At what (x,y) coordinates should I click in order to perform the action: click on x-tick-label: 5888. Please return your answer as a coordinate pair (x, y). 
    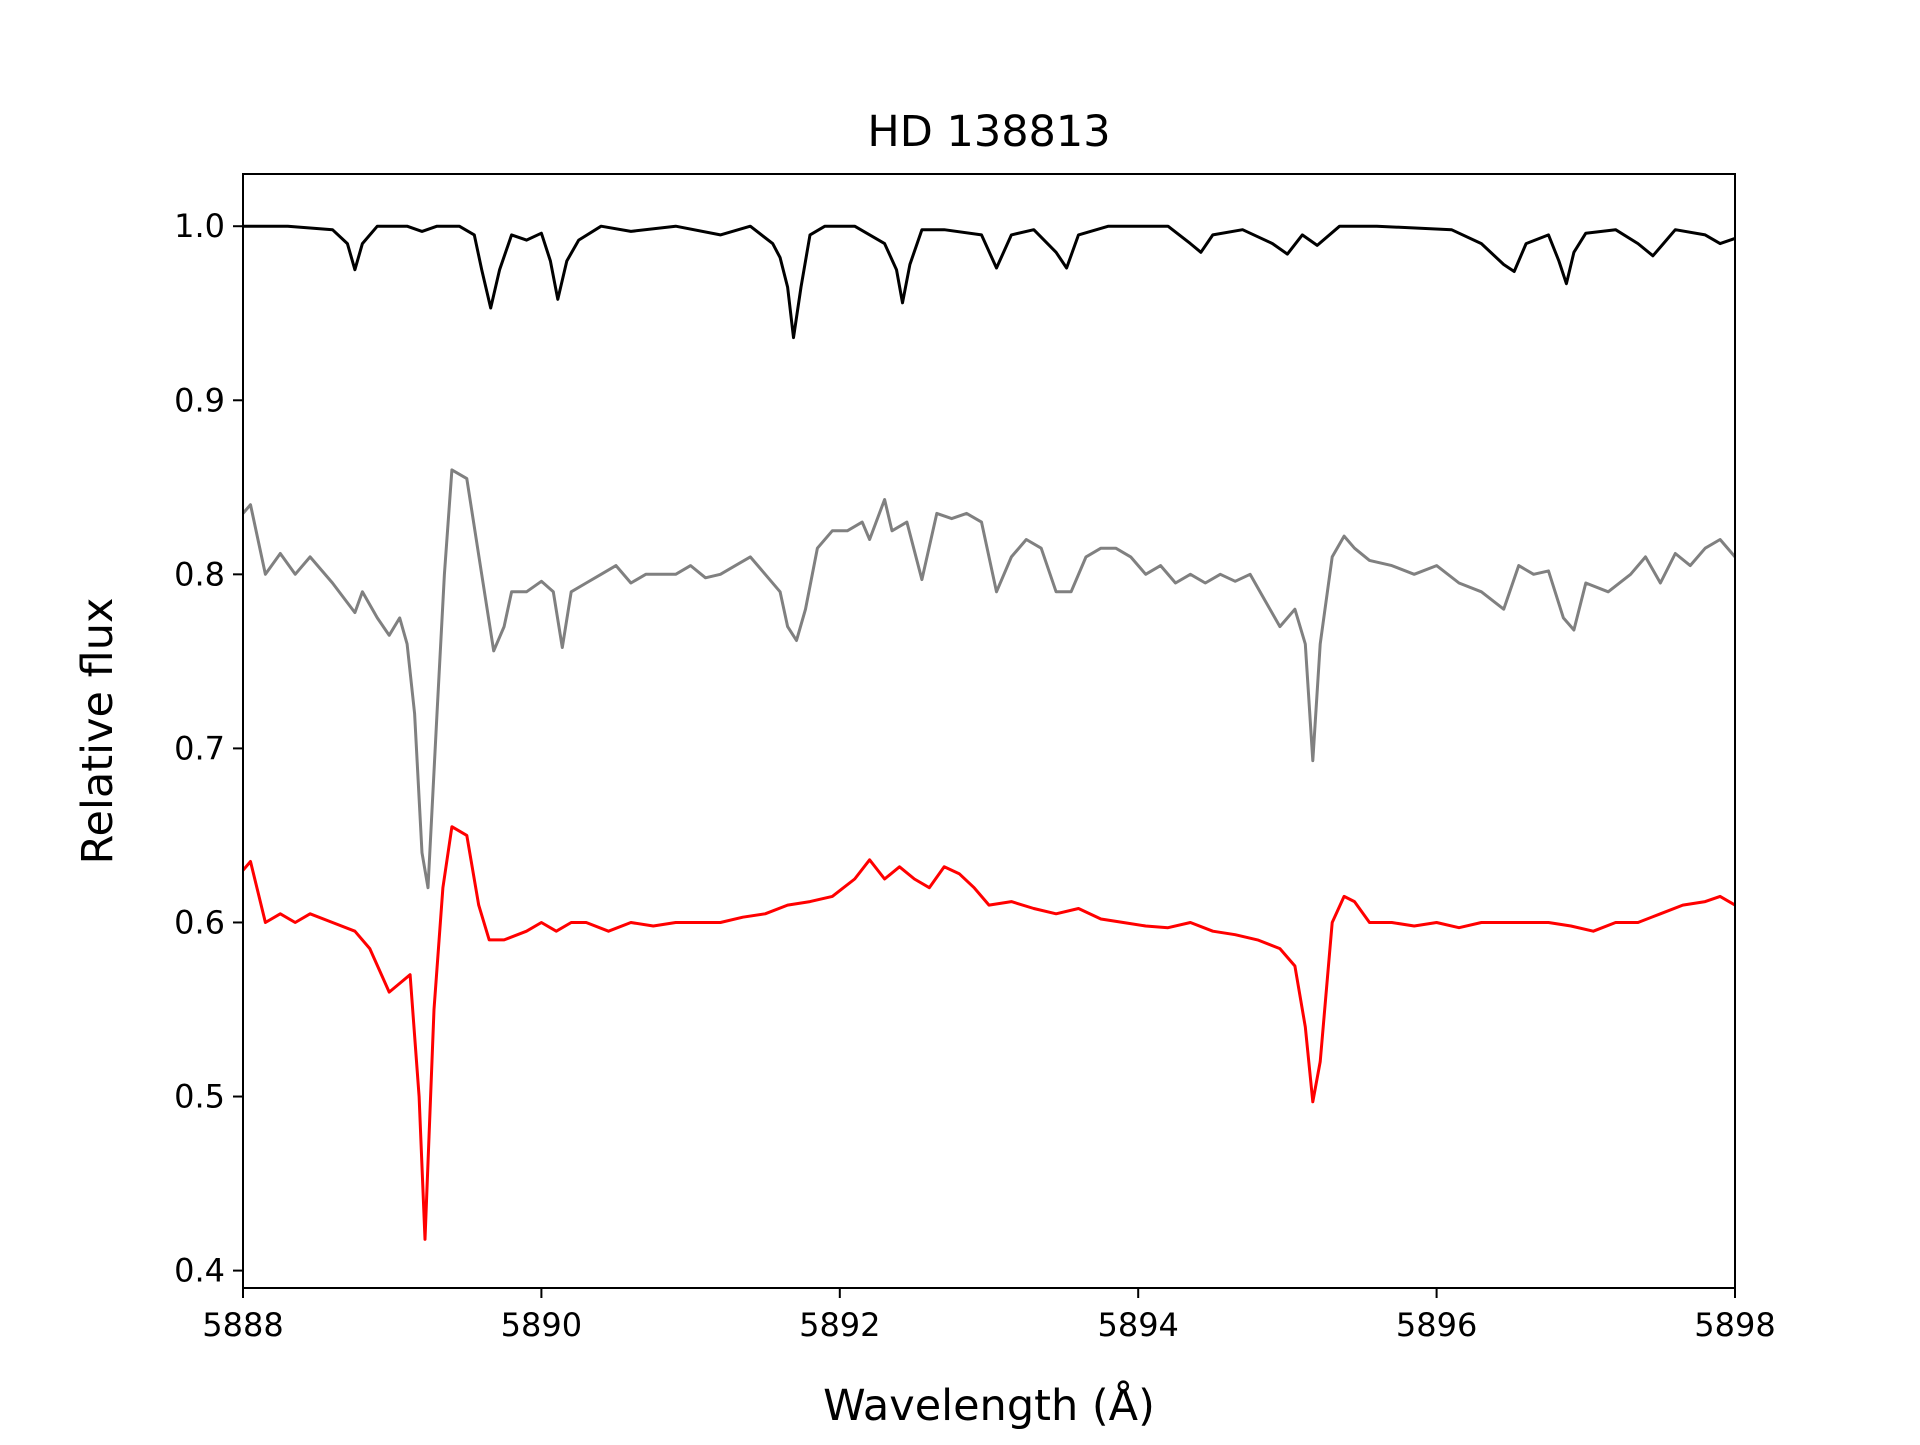
    Looking at the image, I should click on (242, 1325).